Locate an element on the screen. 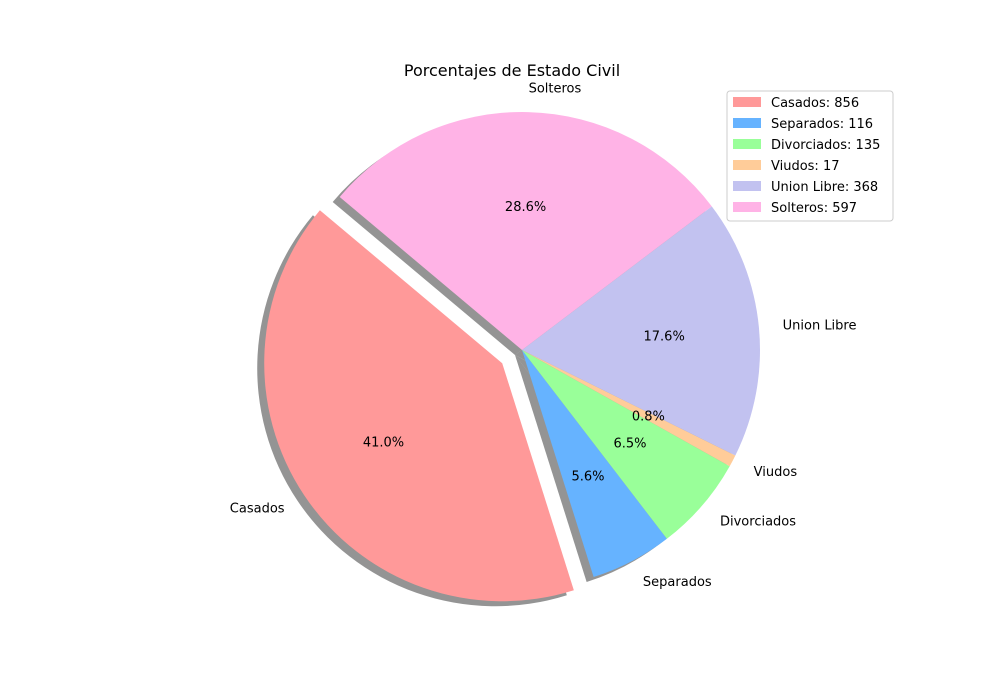  legend-swatch-union-libre is located at coordinates (747, 186).